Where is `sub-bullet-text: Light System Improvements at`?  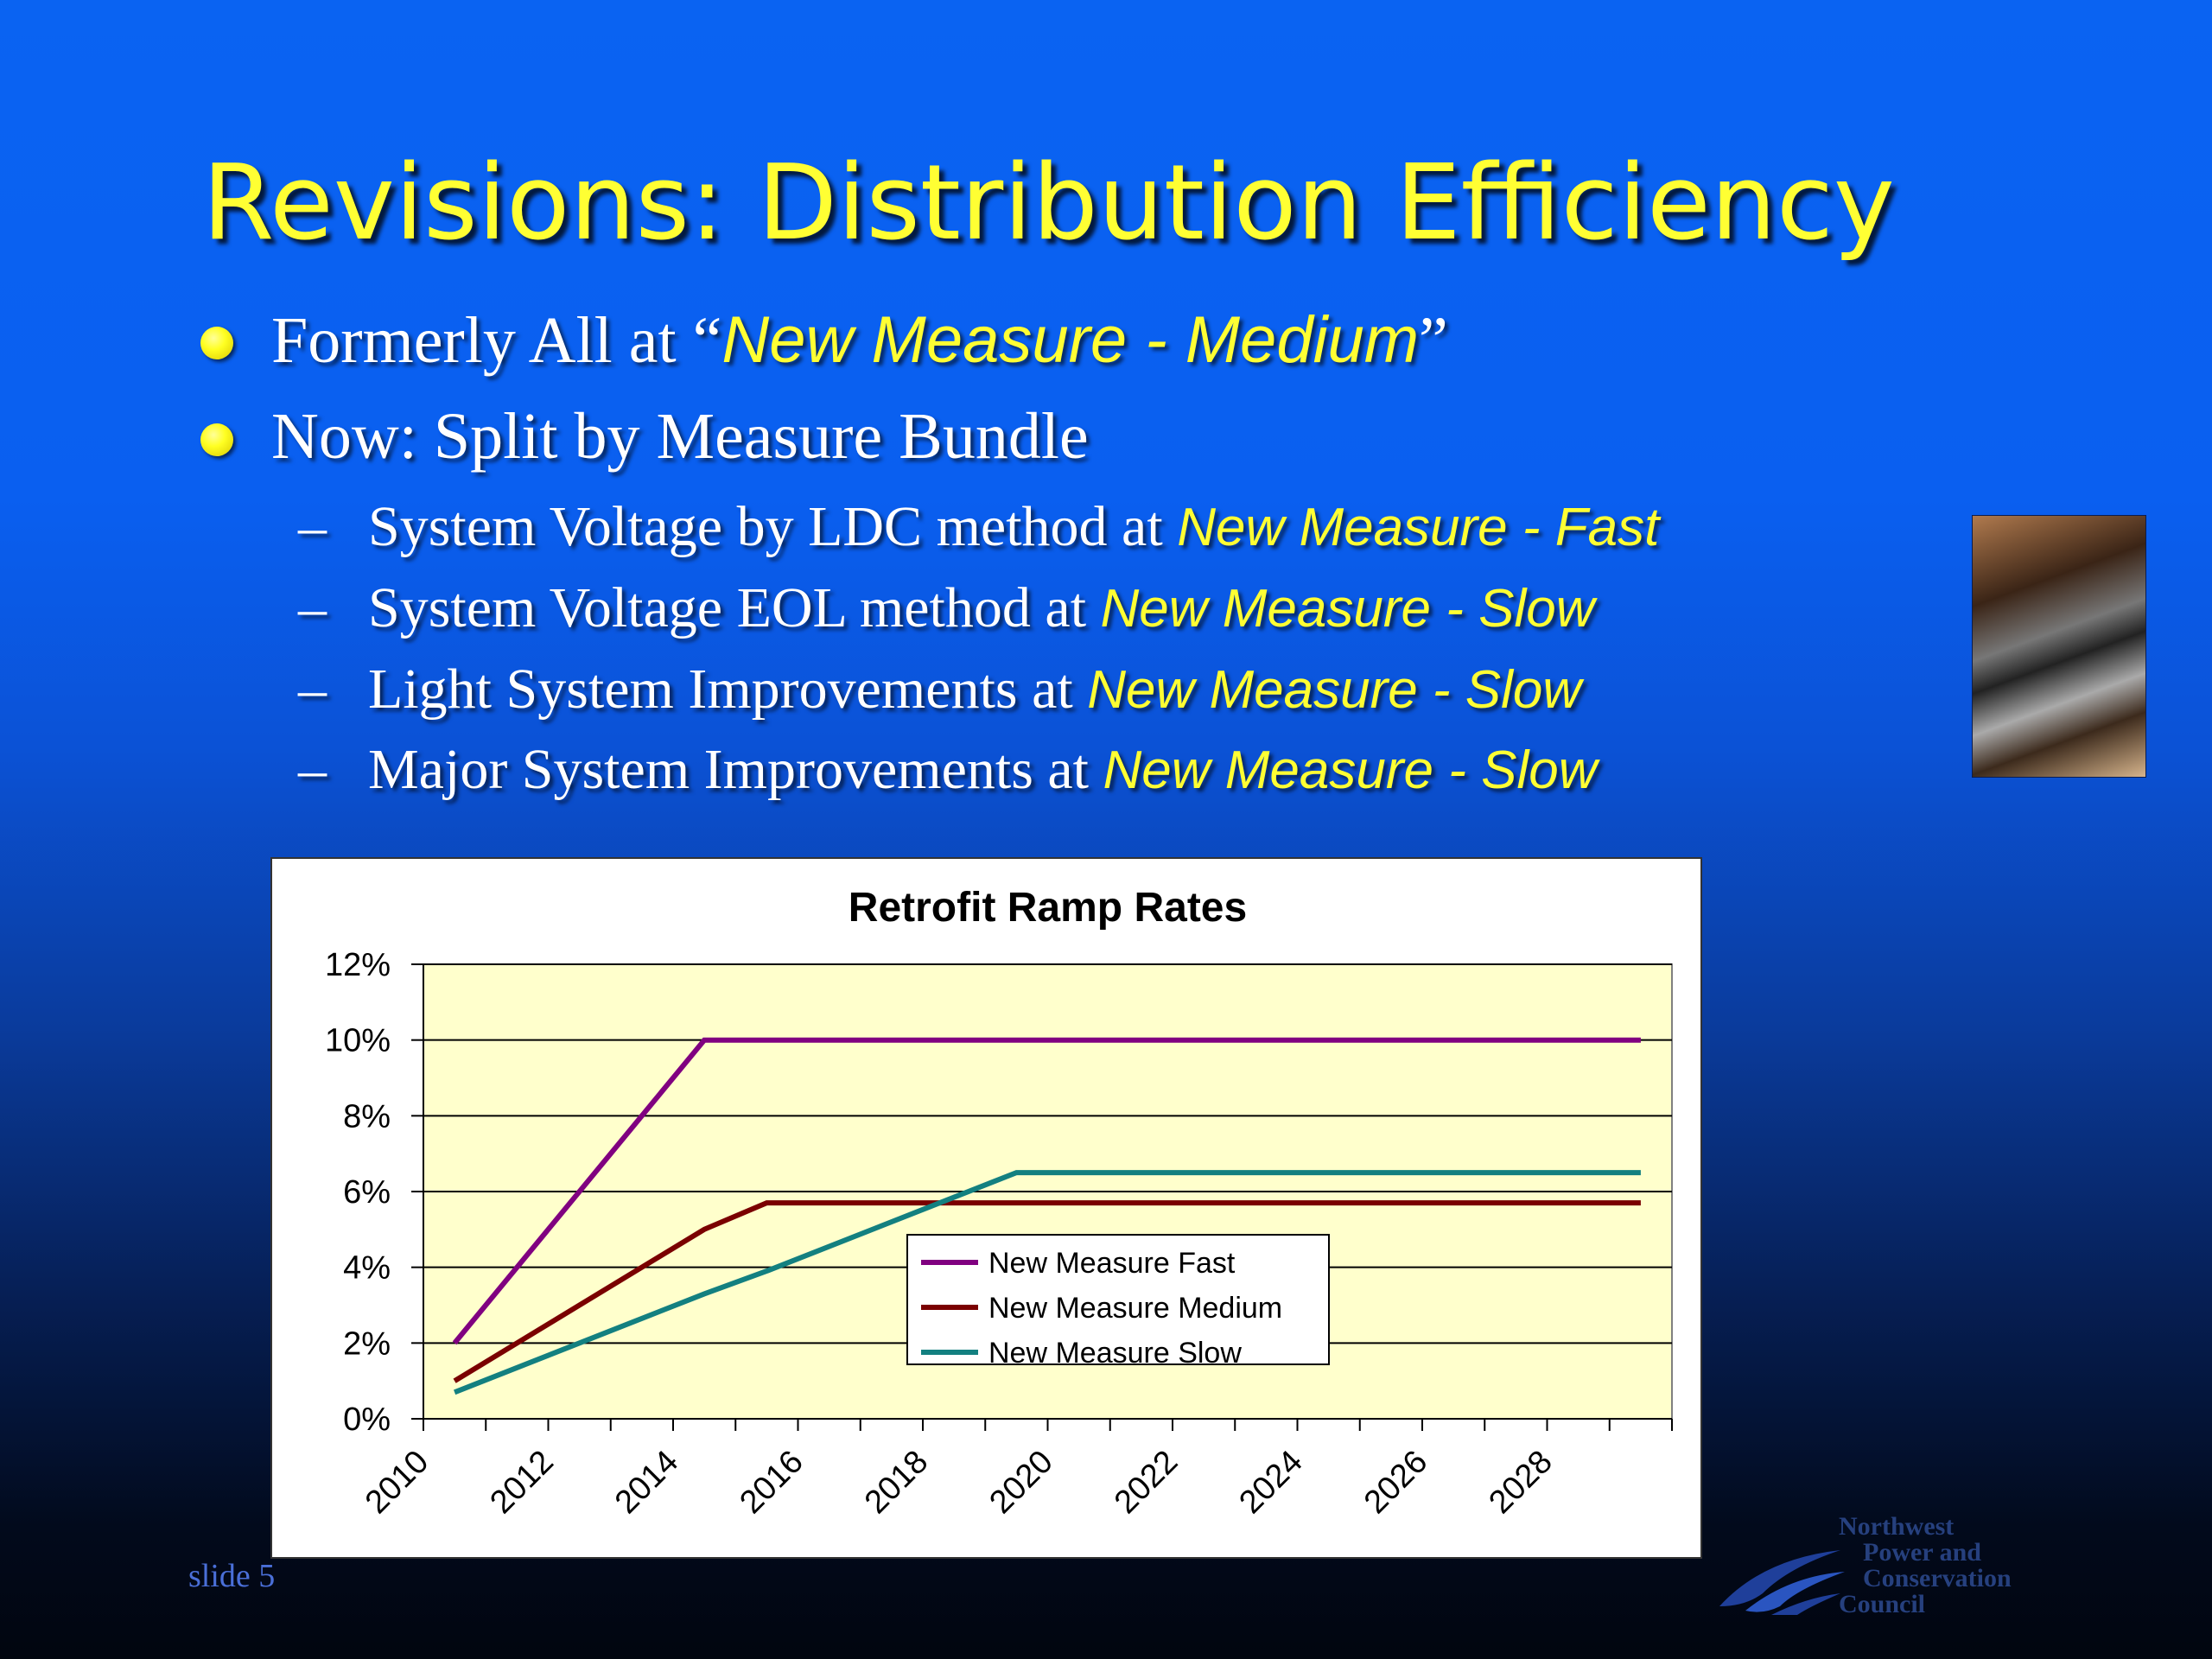
sub-bullet-text: Light System Improvements at is located at coordinates (728, 689).